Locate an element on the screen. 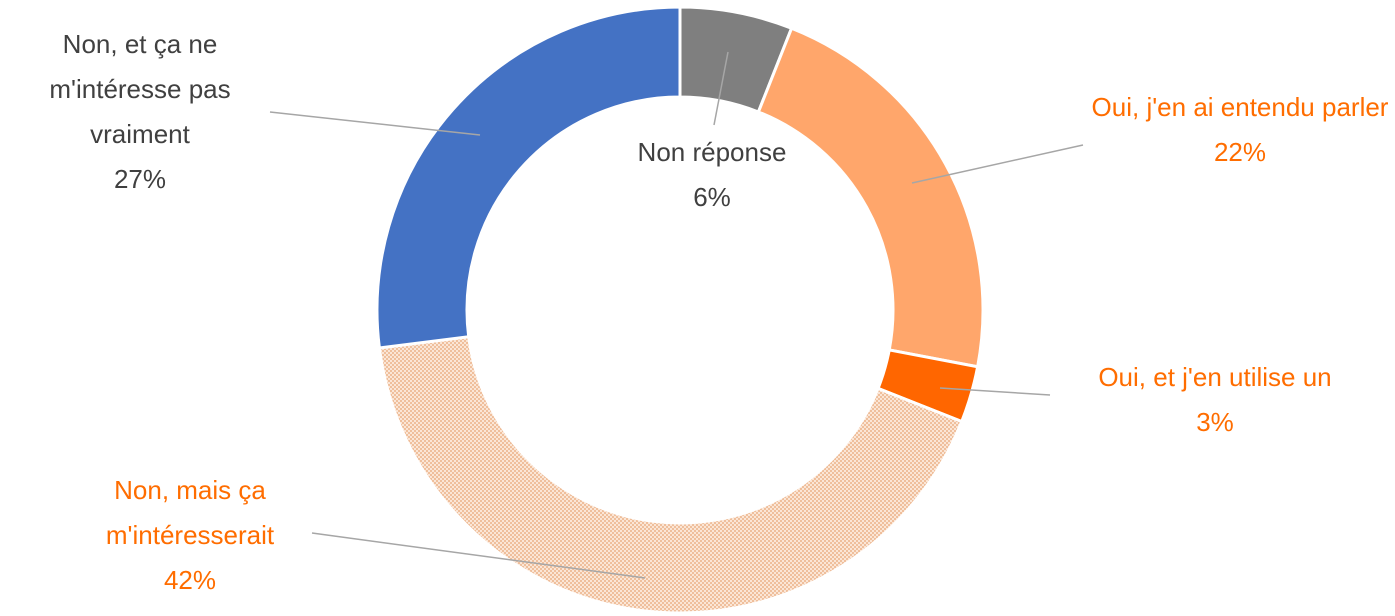  donut-slice is located at coordinates (528, 177).